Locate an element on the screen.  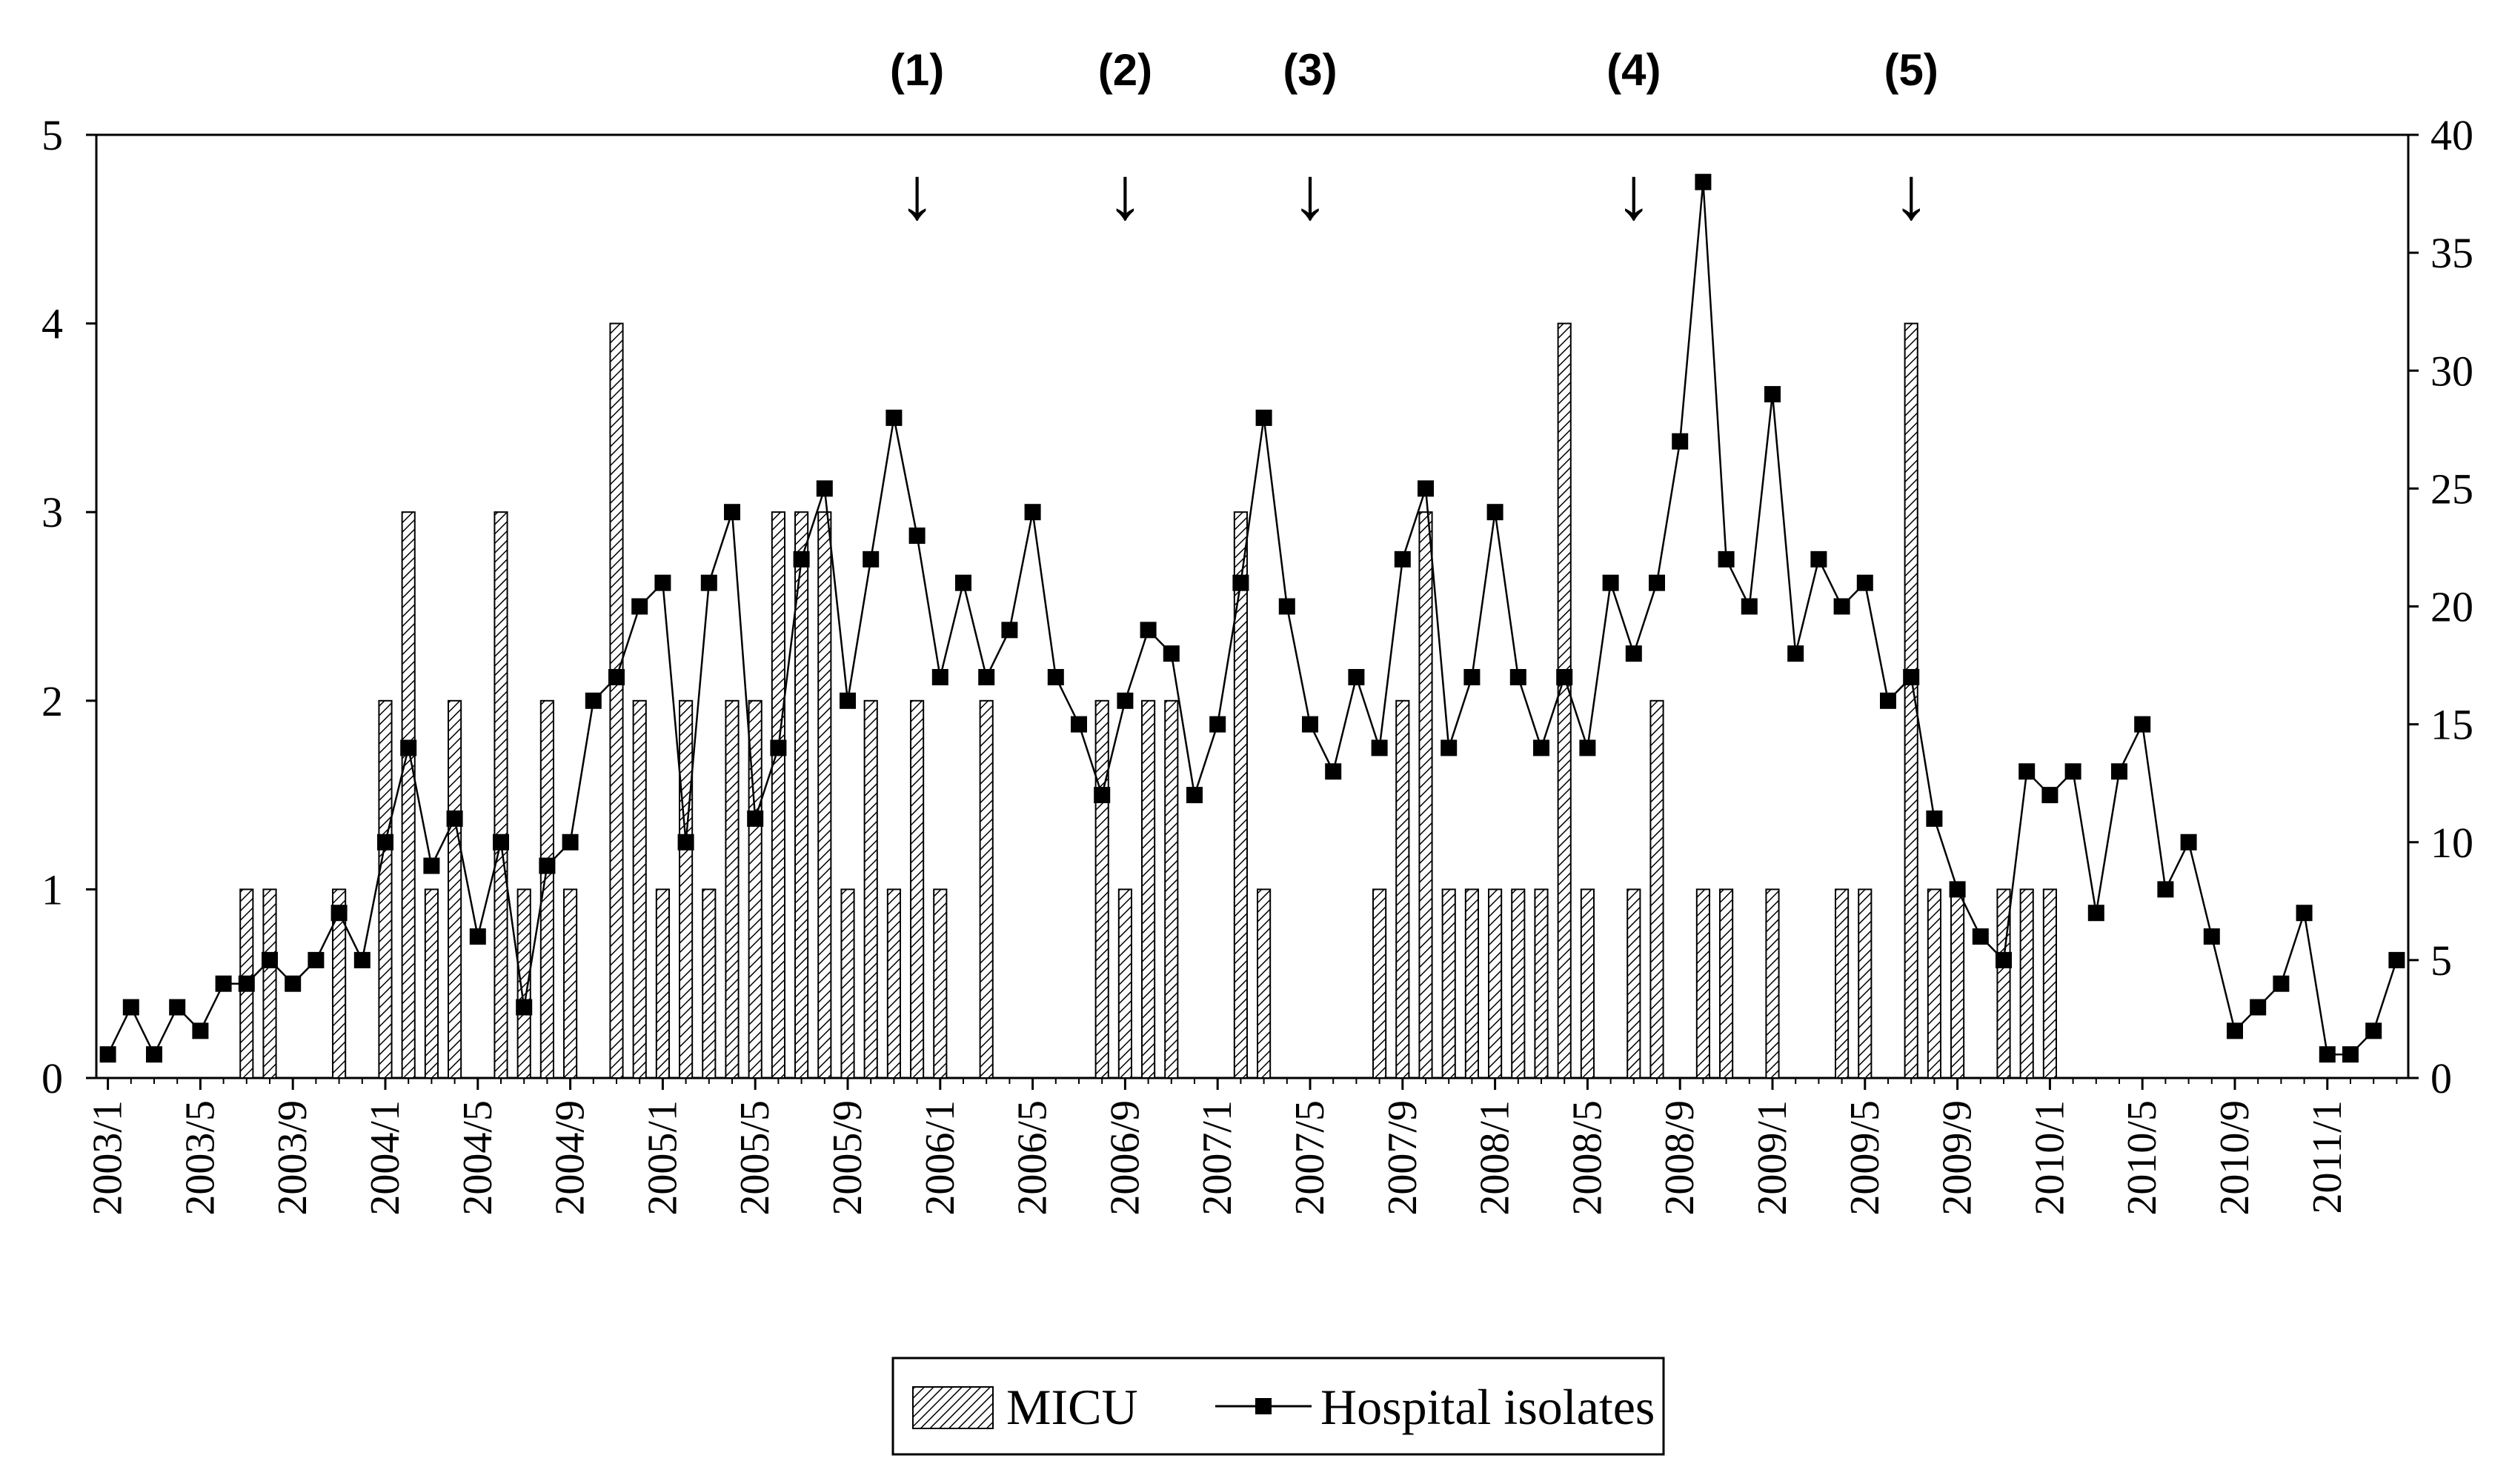
right-axis-tick-label: 10 is located at coordinates (2451, 843).